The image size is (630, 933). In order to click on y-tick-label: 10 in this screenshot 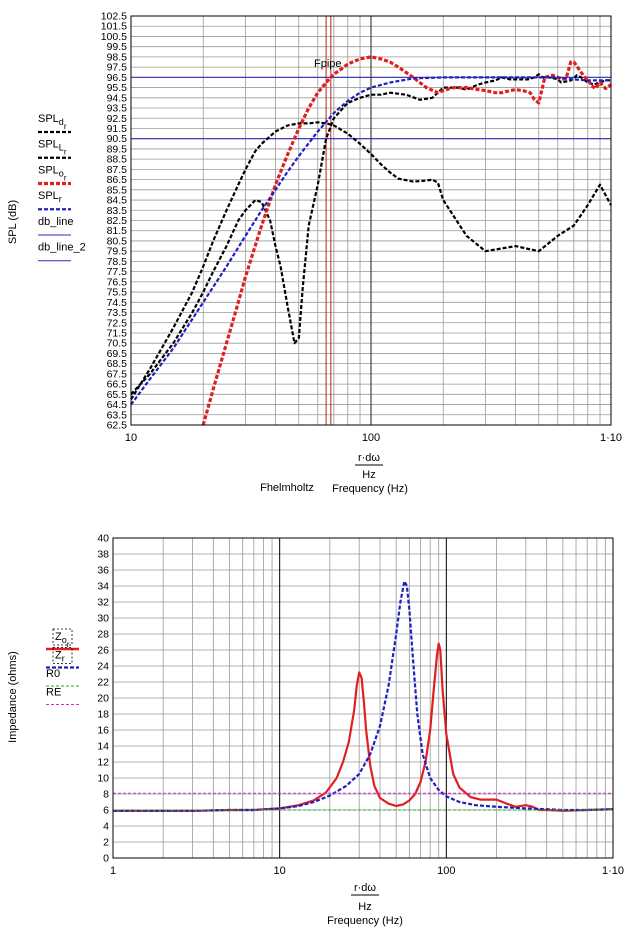, I will do `click(103, 779)`.